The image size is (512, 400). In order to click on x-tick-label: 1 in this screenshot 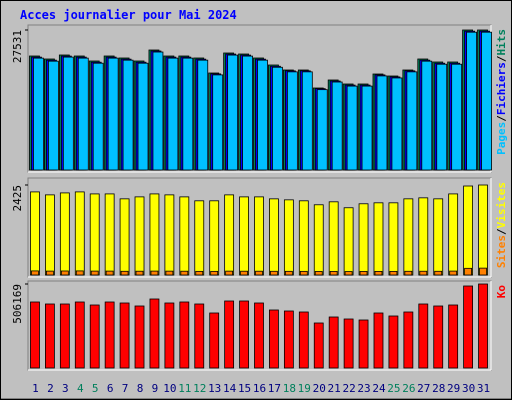, I will do `click(35, 388)`.